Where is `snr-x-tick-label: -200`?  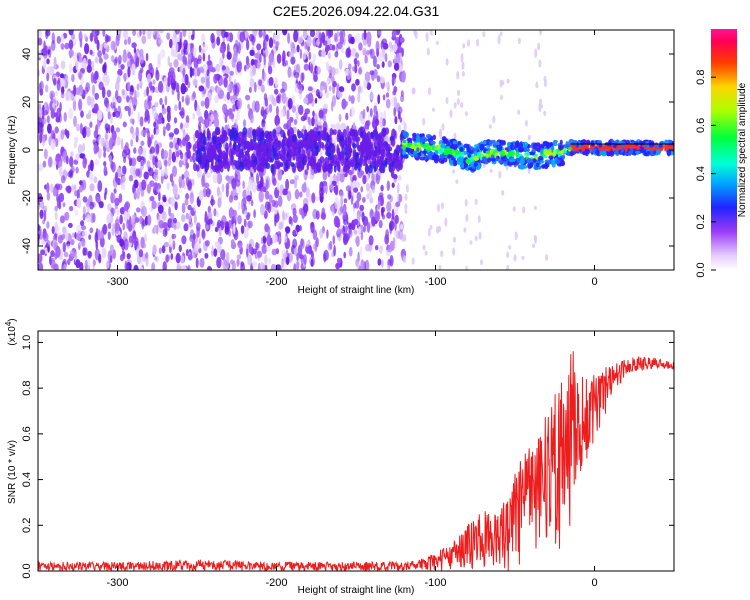 snr-x-tick-label: -200 is located at coordinates (276, 583).